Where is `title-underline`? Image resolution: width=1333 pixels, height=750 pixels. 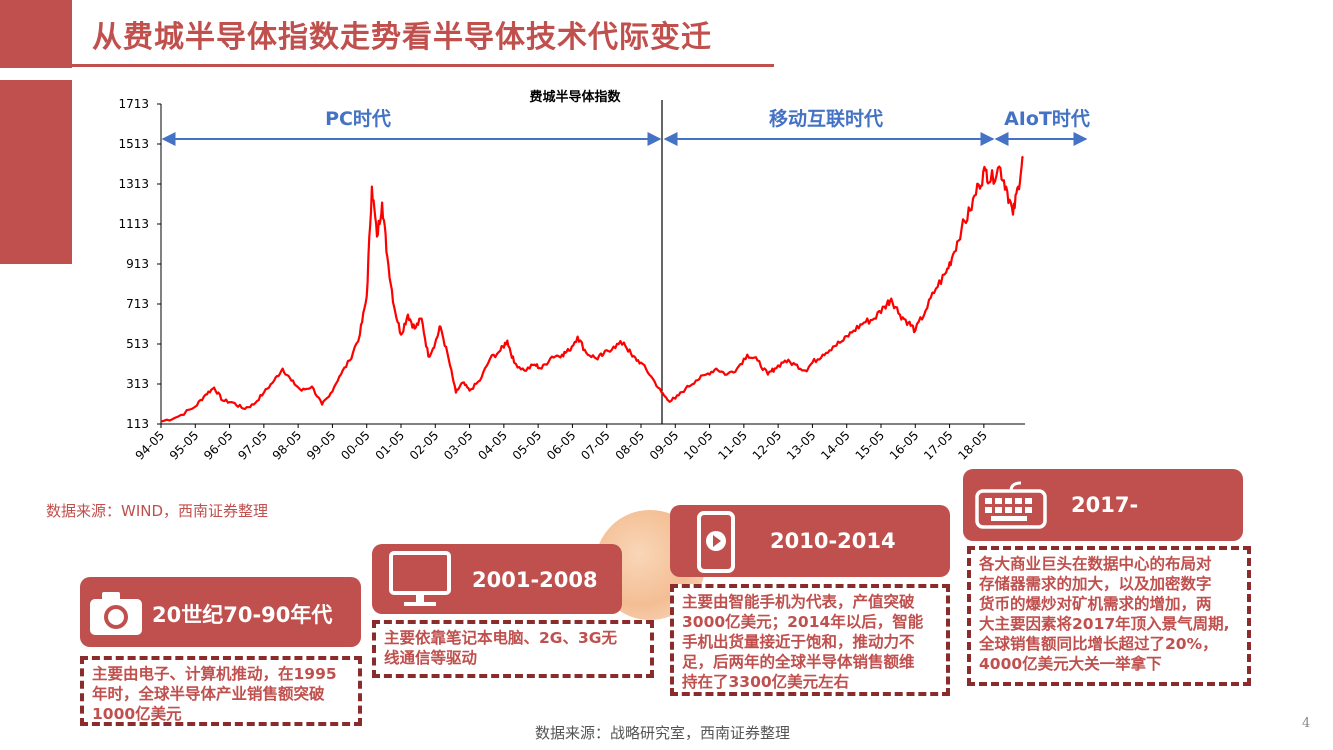 title-underline is located at coordinates (423, 65).